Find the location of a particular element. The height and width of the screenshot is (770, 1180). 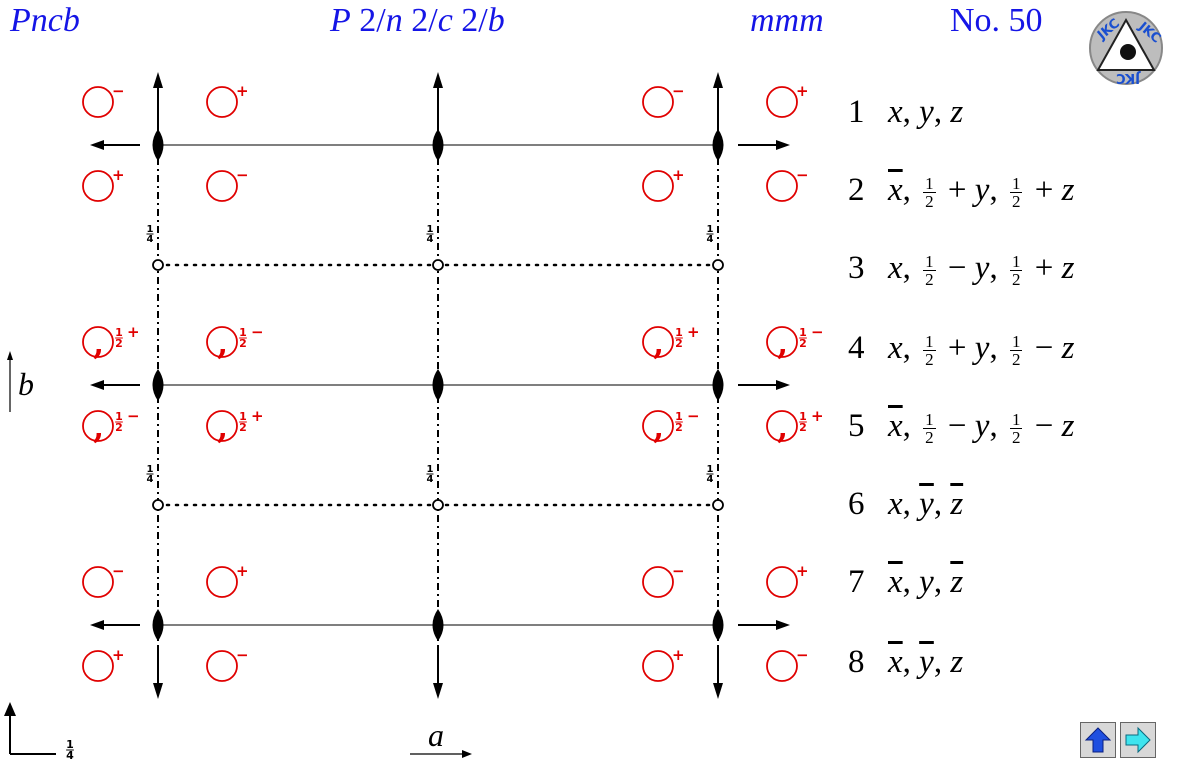

full-symbol-part: b is located at coordinates (496, 20).